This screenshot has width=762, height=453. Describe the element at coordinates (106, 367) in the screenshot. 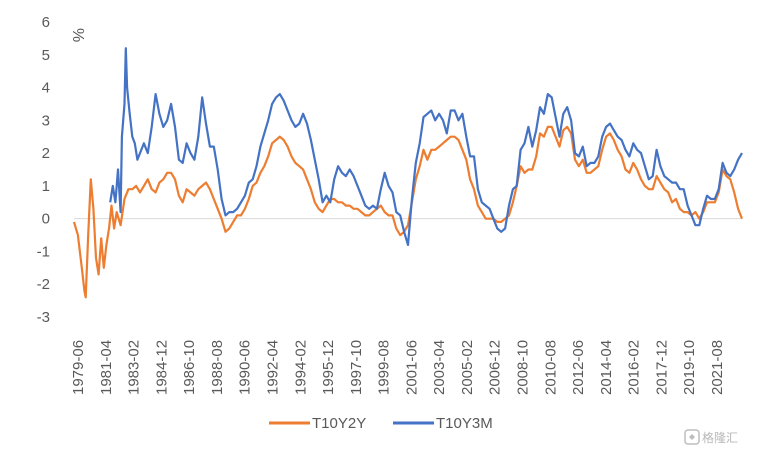

I see `x-tick-label: 1981-04` at that location.